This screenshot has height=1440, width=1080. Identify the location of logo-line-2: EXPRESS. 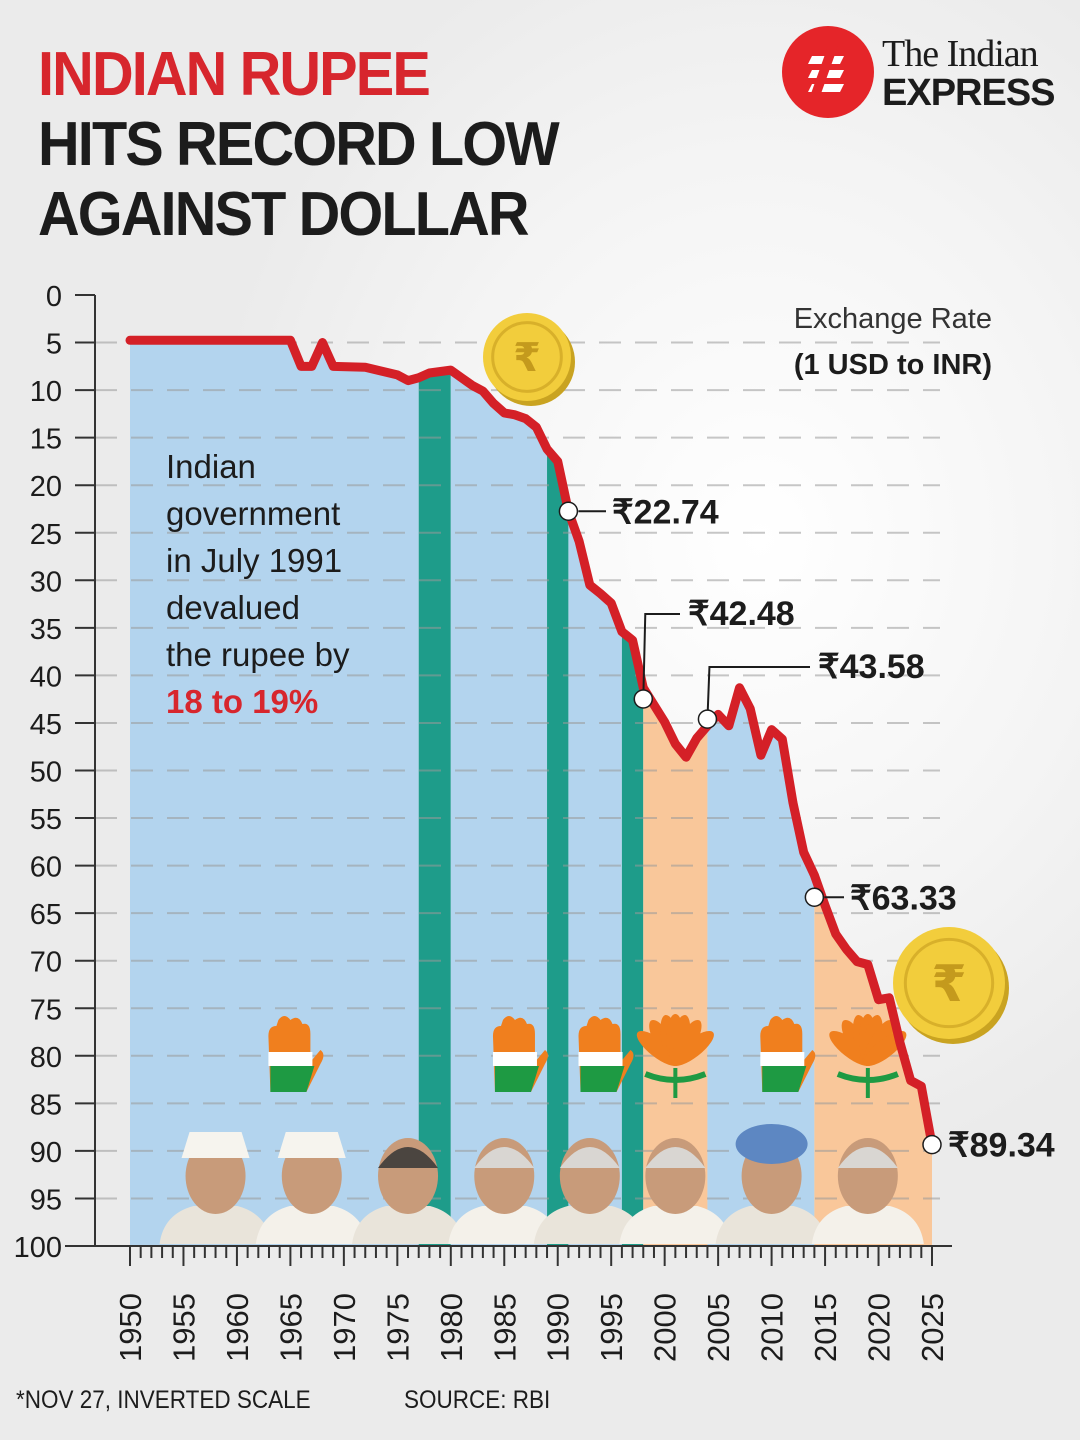
(969, 93).